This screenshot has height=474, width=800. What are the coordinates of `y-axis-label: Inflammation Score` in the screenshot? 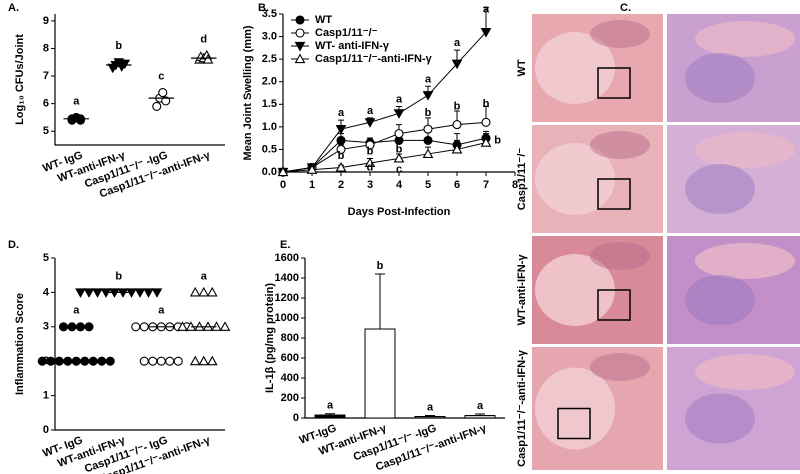 It's located at (20, 344).